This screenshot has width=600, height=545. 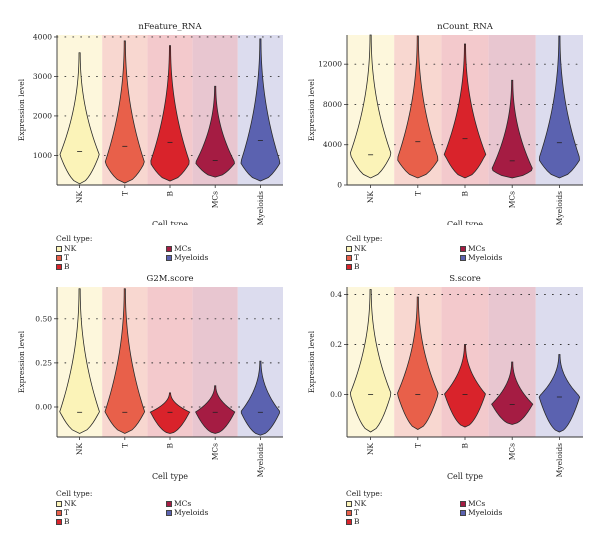 I want to click on y-tick-label: 0.00, so click(x=43, y=407).